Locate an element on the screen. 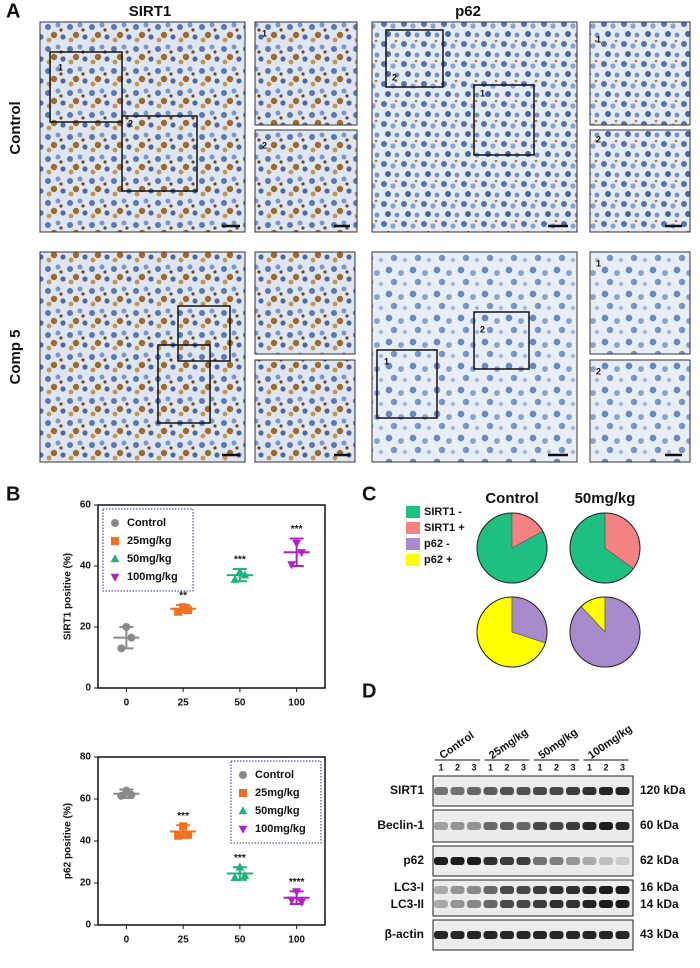 The width and height of the screenshot is (700, 968). protein-label: SIRT1 is located at coordinates (407, 790).